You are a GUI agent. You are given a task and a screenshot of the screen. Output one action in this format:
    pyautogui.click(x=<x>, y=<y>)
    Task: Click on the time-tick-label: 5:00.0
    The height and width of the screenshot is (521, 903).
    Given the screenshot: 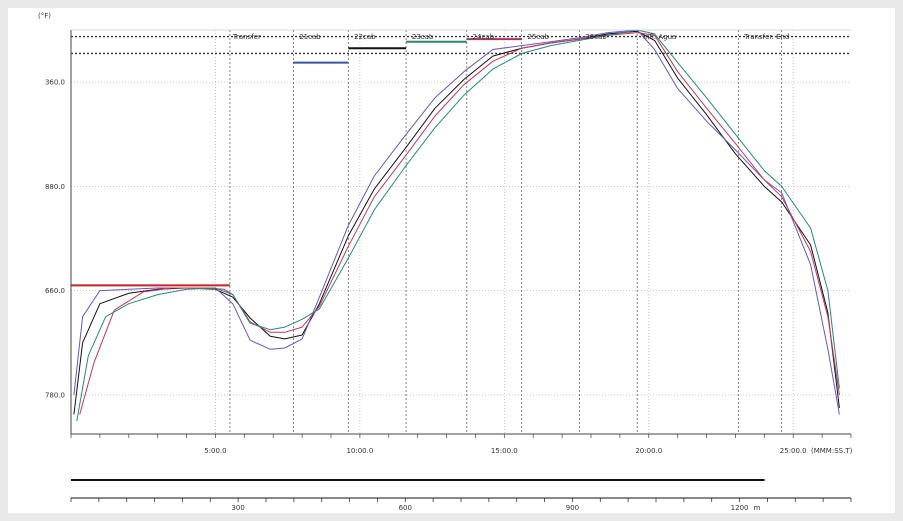 What is the action you would take?
    pyautogui.click(x=215, y=451)
    